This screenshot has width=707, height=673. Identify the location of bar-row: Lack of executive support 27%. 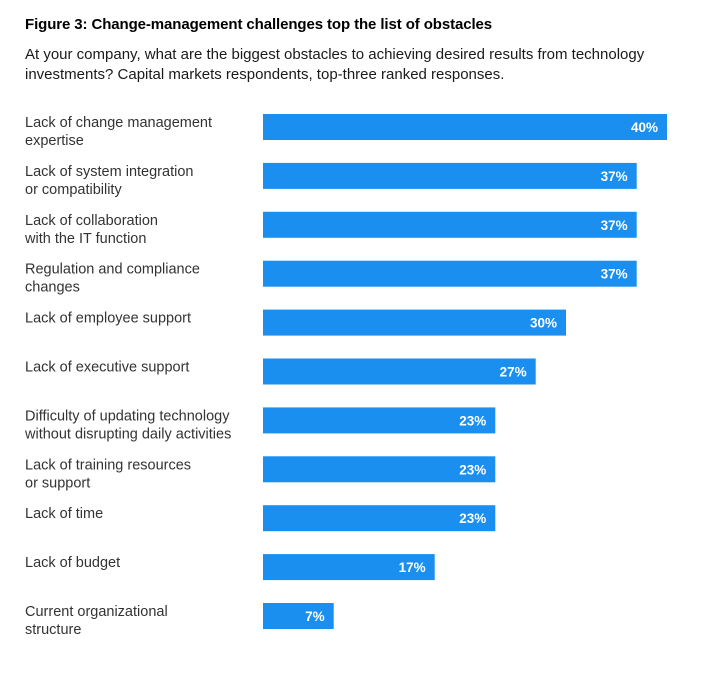
(280, 371).